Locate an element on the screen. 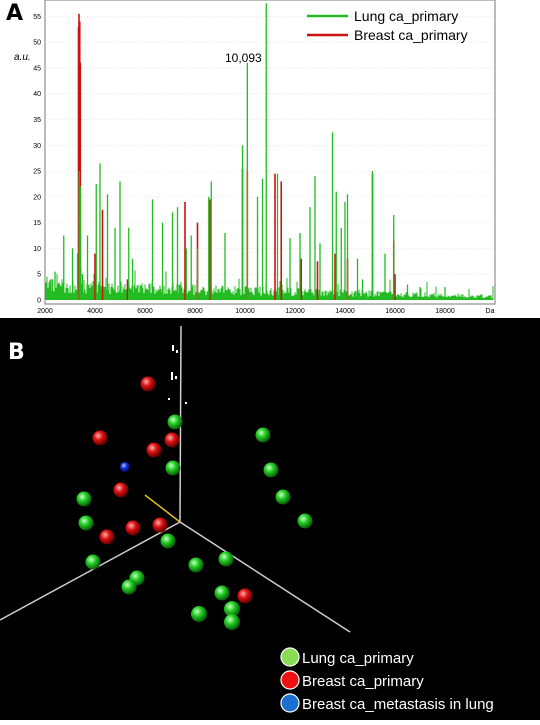  y-tick-label: 40 is located at coordinates (37, 94).